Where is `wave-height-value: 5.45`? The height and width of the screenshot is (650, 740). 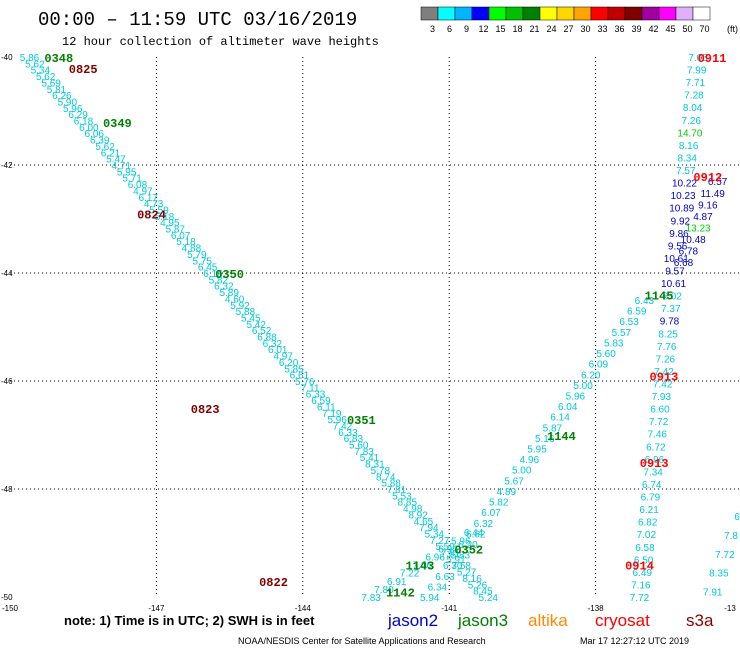 wave-height-value: 5.45 is located at coordinates (251, 318).